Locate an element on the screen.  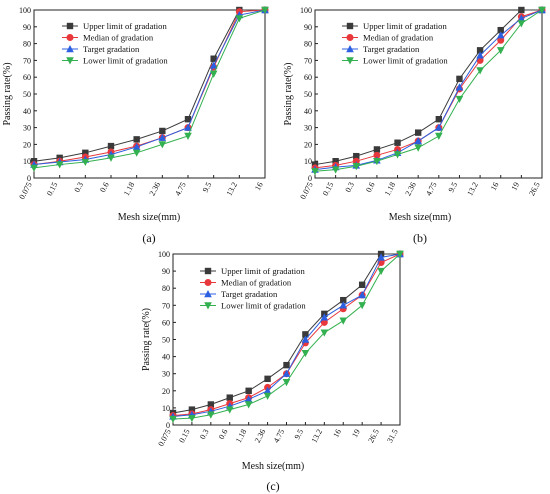
panel-label: (c) is located at coordinates (272, 486).